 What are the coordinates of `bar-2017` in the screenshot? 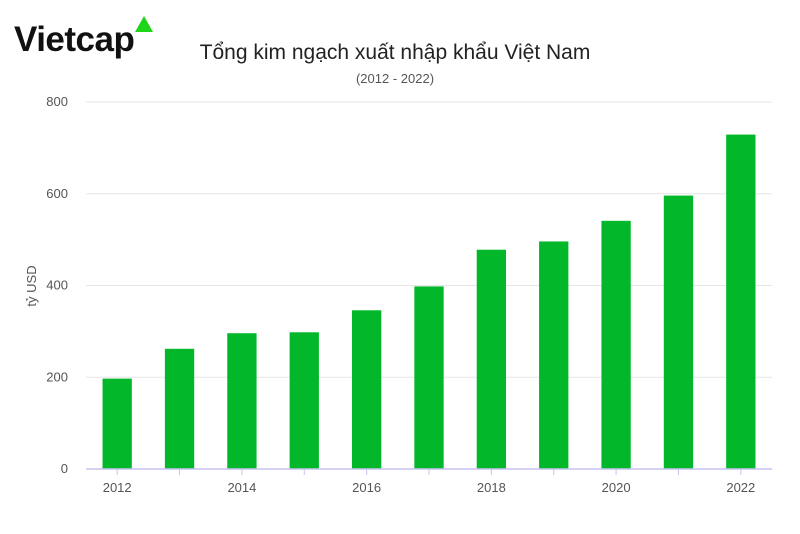 It's located at (429, 377).